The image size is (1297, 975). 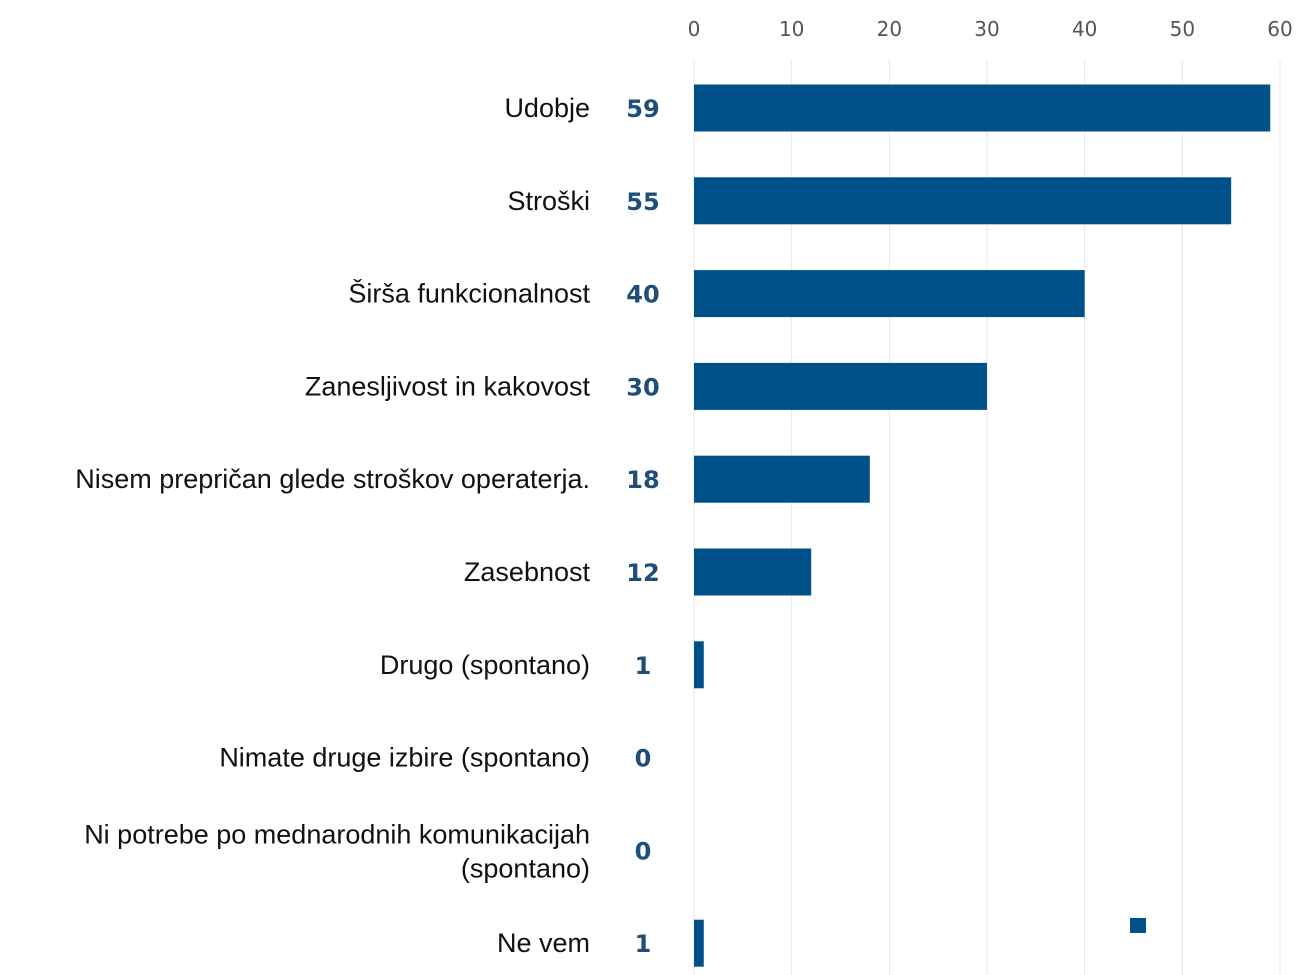 What do you see at coordinates (642, 387) in the screenshot?
I see `value-label: 30` at bounding box center [642, 387].